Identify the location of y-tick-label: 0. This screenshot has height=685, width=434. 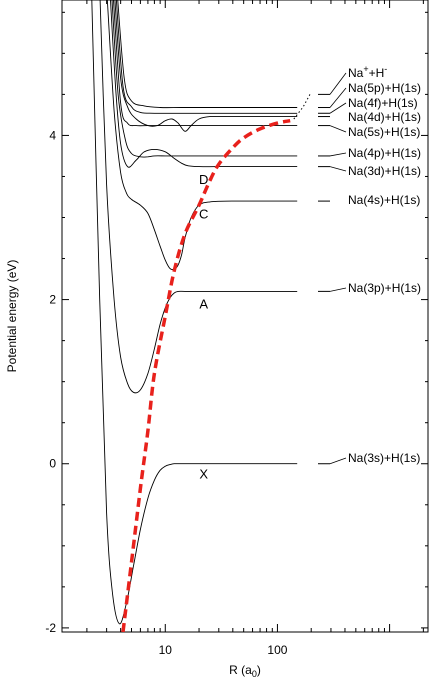
(52, 464).